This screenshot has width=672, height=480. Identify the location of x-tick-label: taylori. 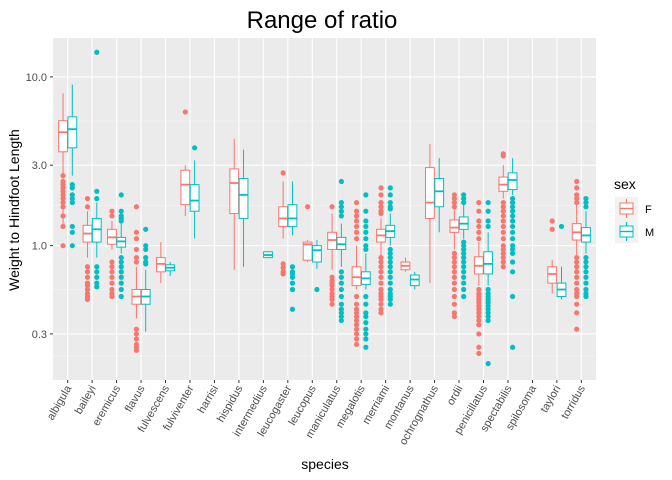
(550, 399).